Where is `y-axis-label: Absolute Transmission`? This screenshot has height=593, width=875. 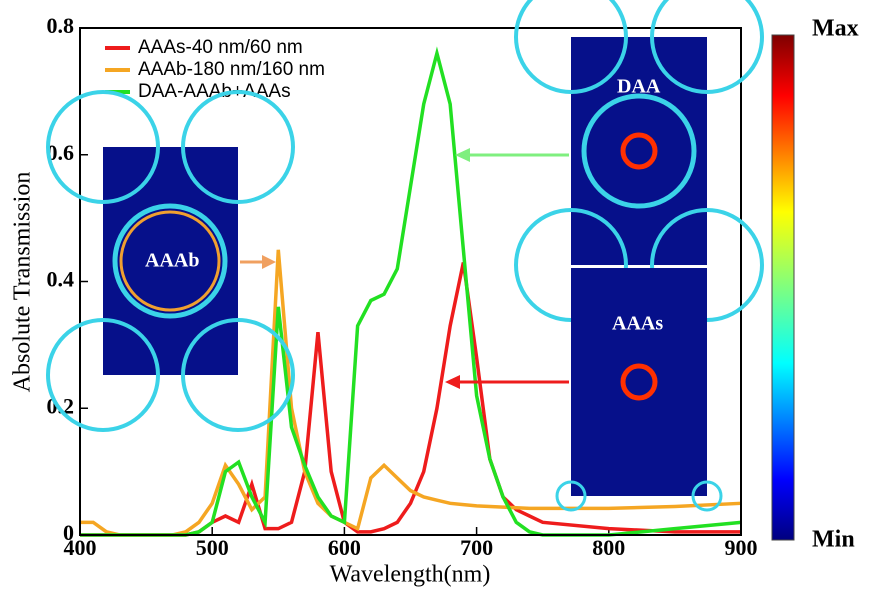
y-axis-label: Absolute Transmission is located at coordinates (23, 282).